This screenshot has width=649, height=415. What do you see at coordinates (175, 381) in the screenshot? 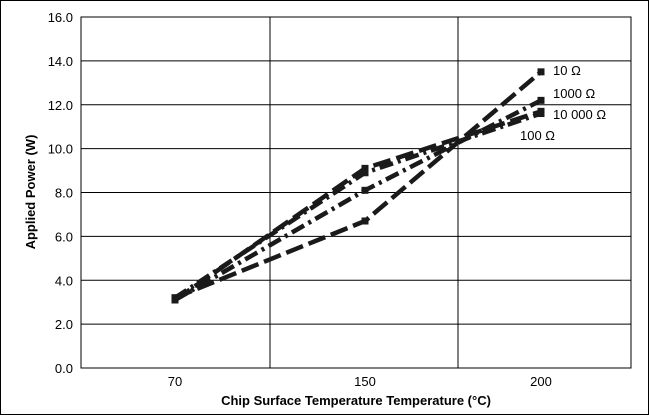
I see `x-tick-label: 70` at bounding box center [175, 381].